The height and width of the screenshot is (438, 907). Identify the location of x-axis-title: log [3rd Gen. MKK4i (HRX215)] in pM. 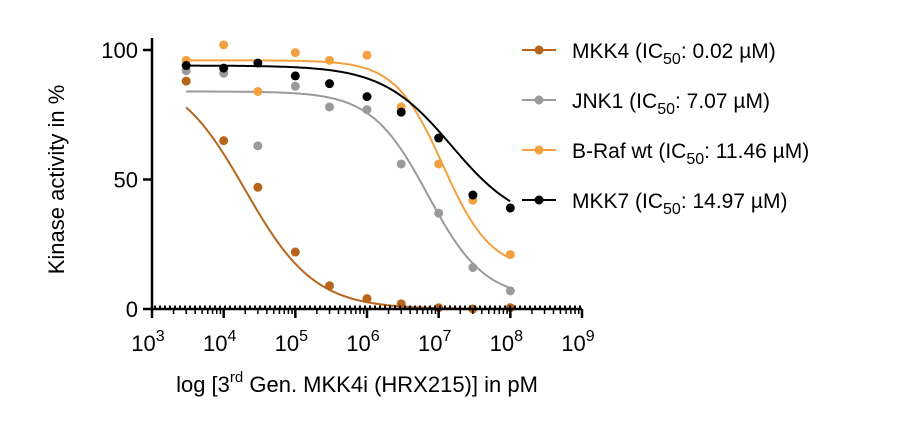
(357, 383).